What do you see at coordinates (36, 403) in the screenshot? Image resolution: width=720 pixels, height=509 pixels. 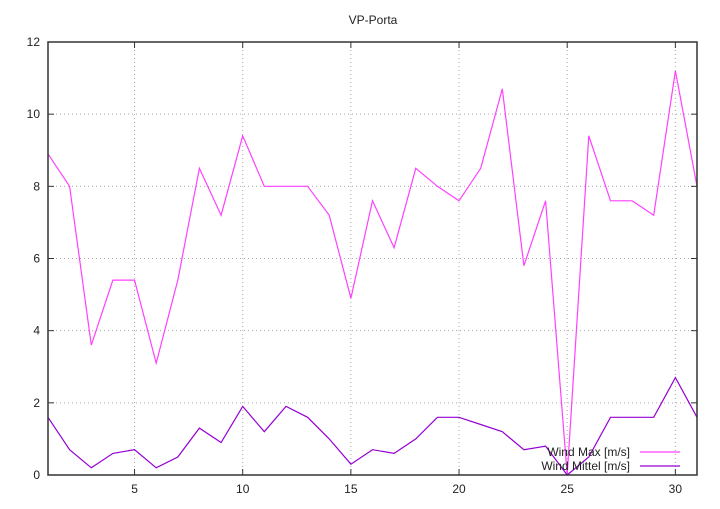 I see `y-tick-label: 2` at bounding box center [36, 403].